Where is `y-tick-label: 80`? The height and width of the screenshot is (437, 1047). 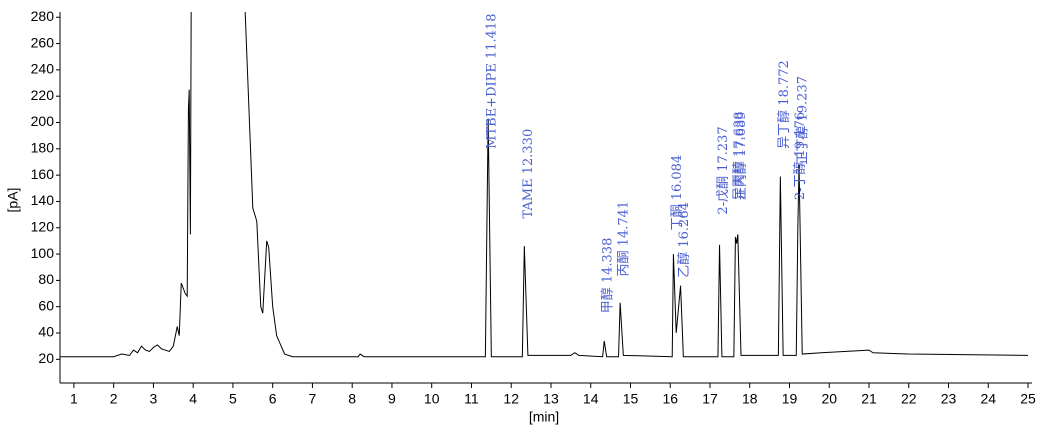
y-tick-label: 80 is located at coordinates (46, 279).